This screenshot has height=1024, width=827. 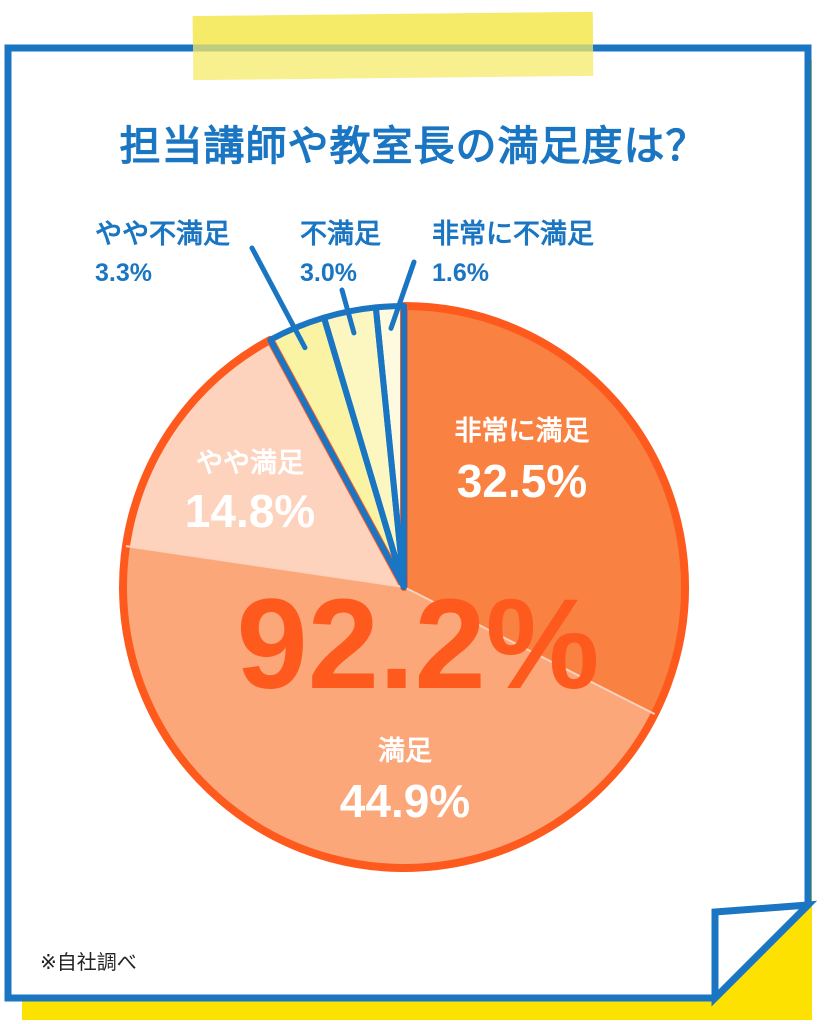 I want to click on slice-value-2: 44.9%, so click(x=405, y=801).